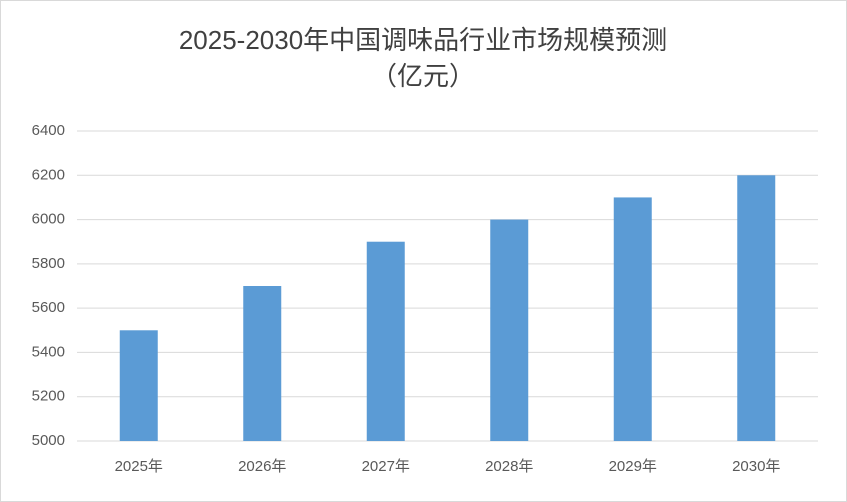  What do you see at coordinates (756, 466) in the screenshot?
I see `x-tick-label: 2030年` at bounding box center [756, 466].